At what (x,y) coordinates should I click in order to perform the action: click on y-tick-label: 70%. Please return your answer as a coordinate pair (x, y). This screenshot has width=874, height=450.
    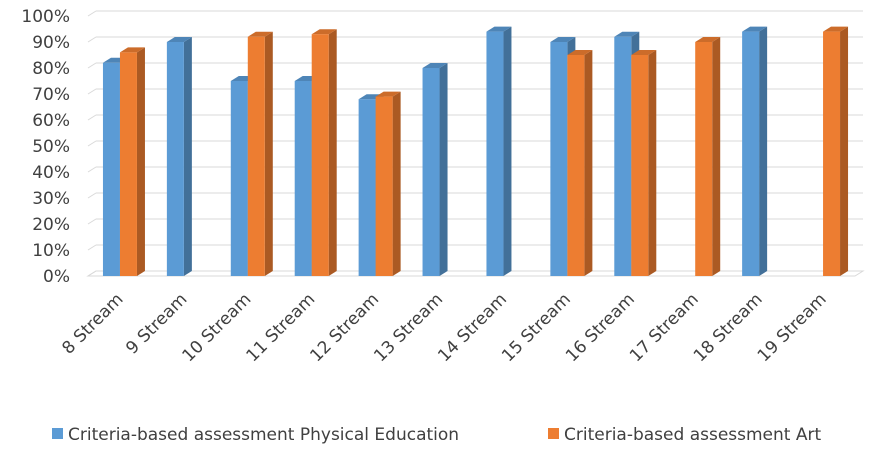
    Looking at the image, I should click on (51, 95).